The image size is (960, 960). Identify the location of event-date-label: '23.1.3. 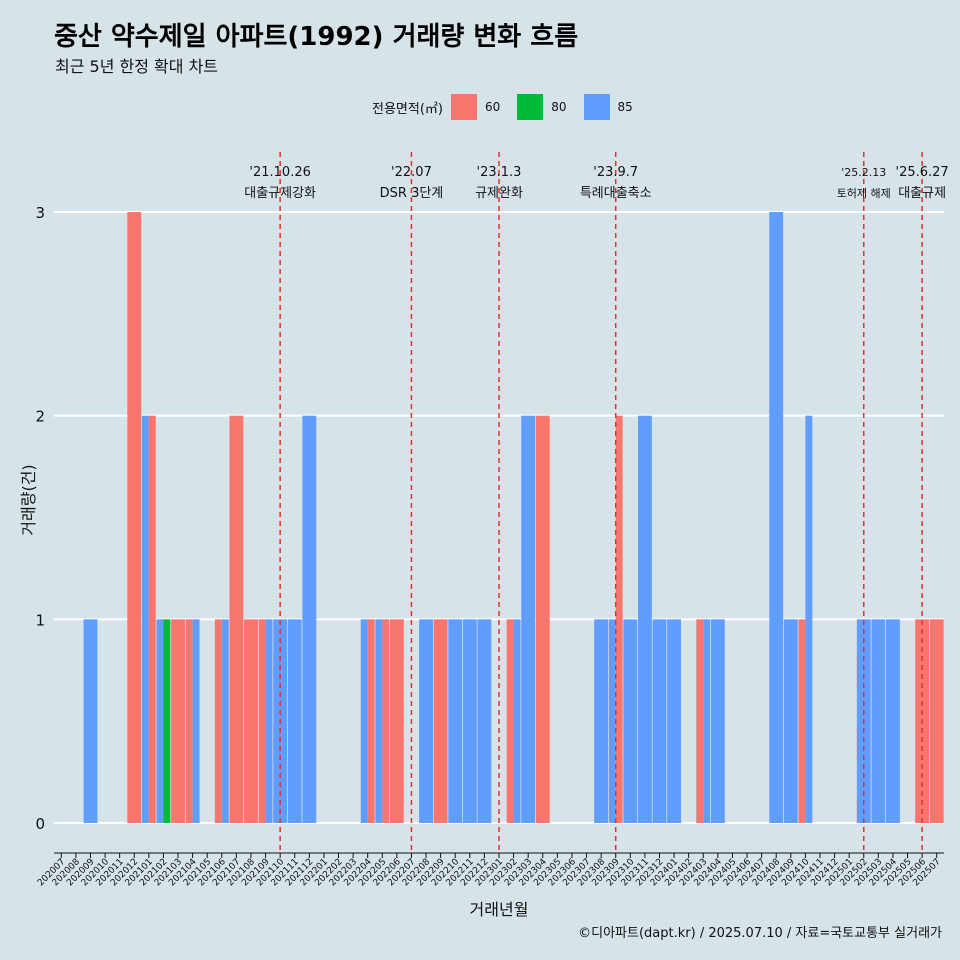
(499, 172).